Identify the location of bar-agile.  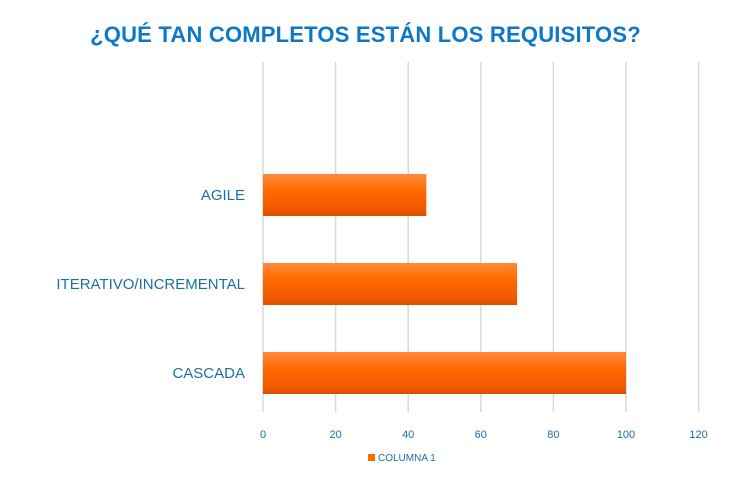
(345, 195).